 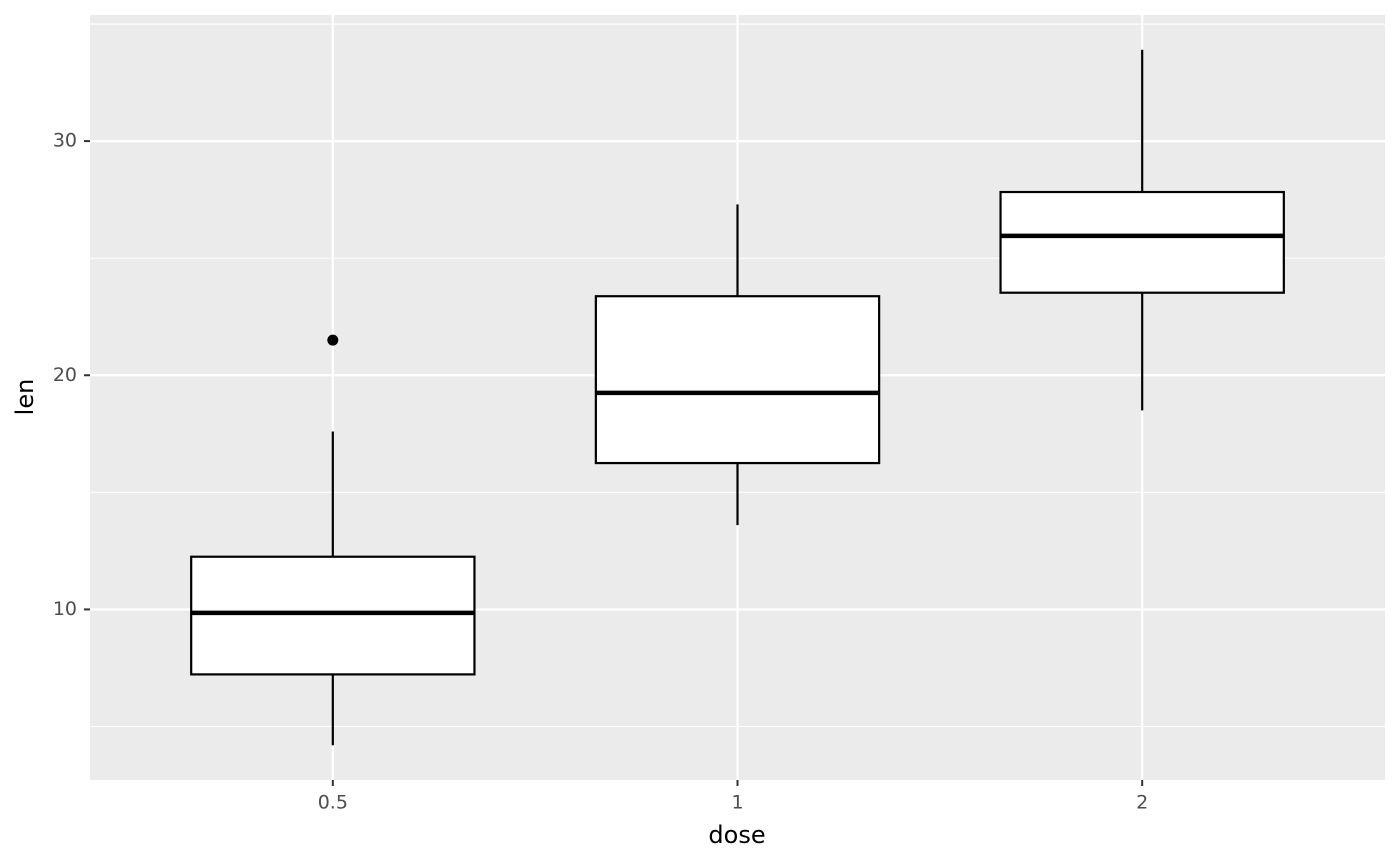 What do you see at coordinates (333, 803) in the screenshot?
I see `x-tick-label: 0.5` at bounding box center [333, 803].